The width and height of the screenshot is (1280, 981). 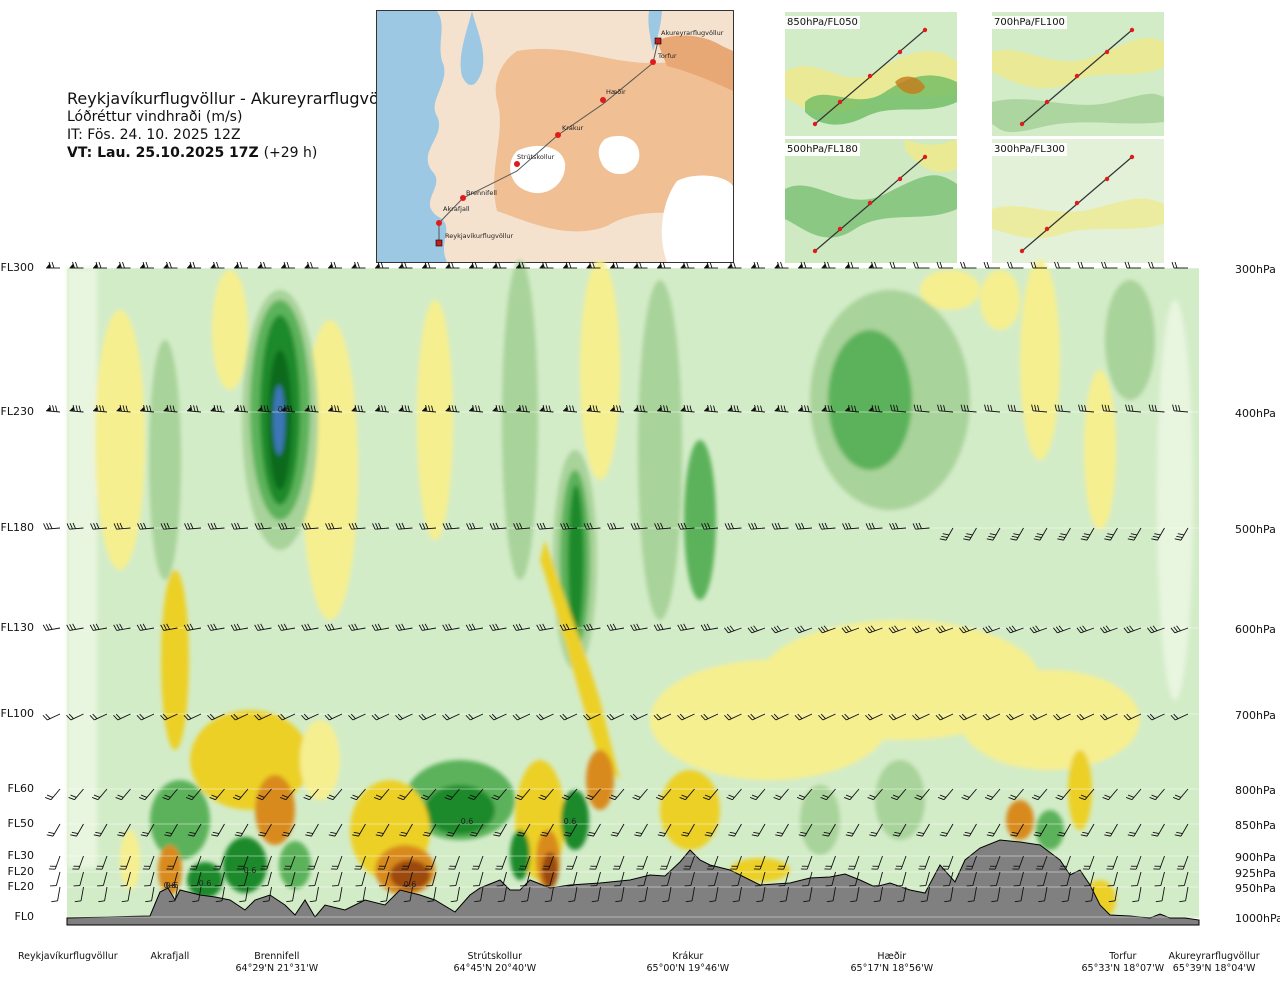 I want to click on location-name: Krákur, so click(x=688, y=956).